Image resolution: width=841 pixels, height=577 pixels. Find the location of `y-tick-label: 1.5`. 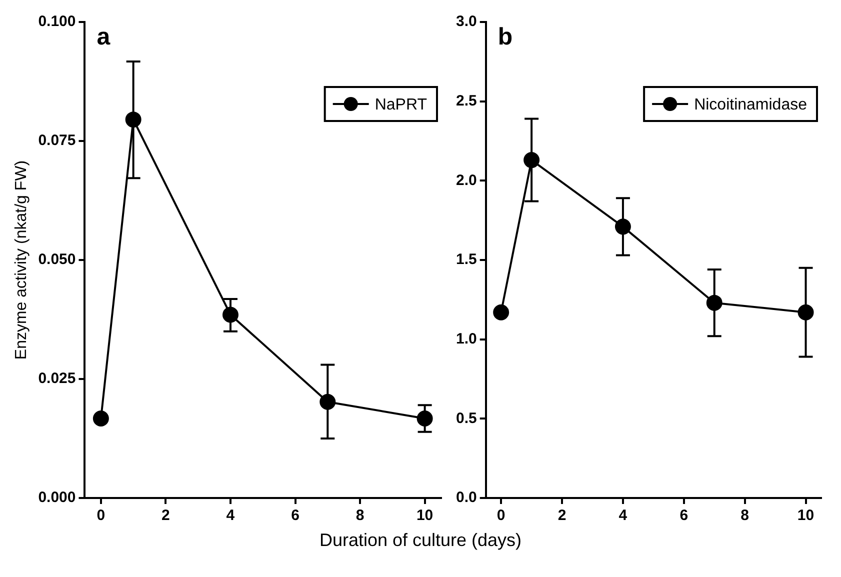

y-tick-label: 1.5 is located at coordinates (466, 259).